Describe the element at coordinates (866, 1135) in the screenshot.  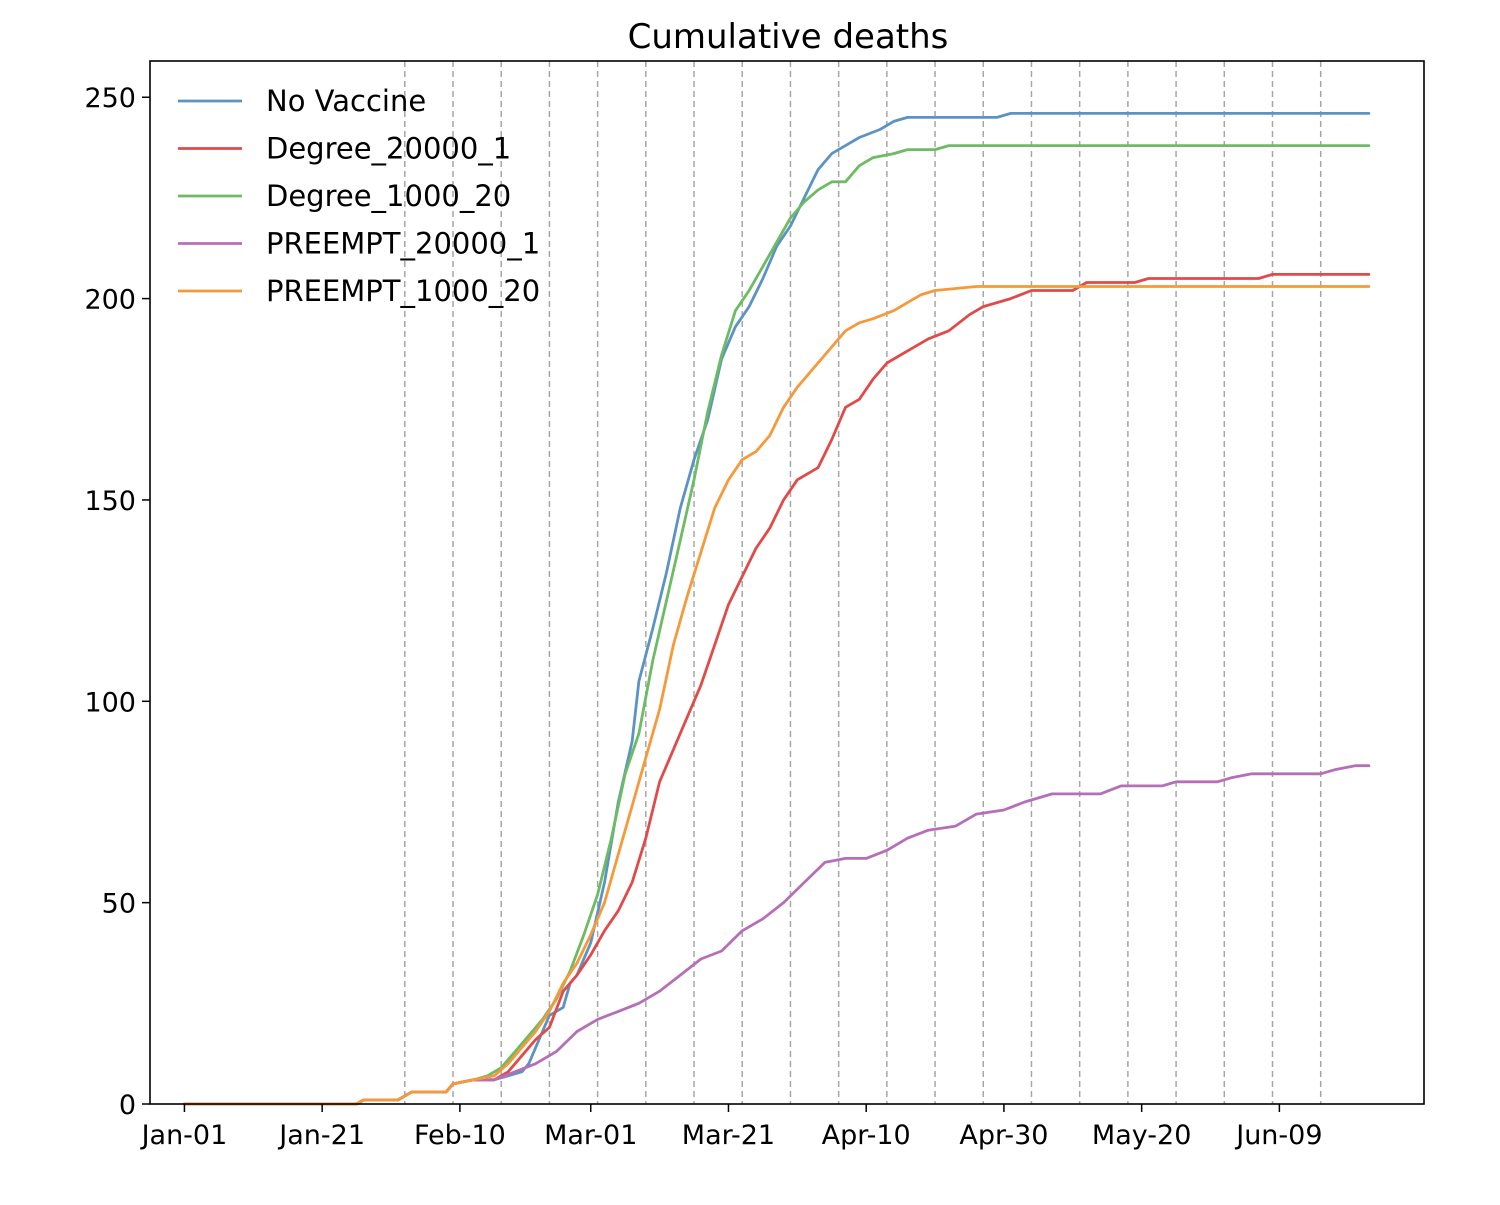
I see `x-tick-label: Apr-10` at that location.